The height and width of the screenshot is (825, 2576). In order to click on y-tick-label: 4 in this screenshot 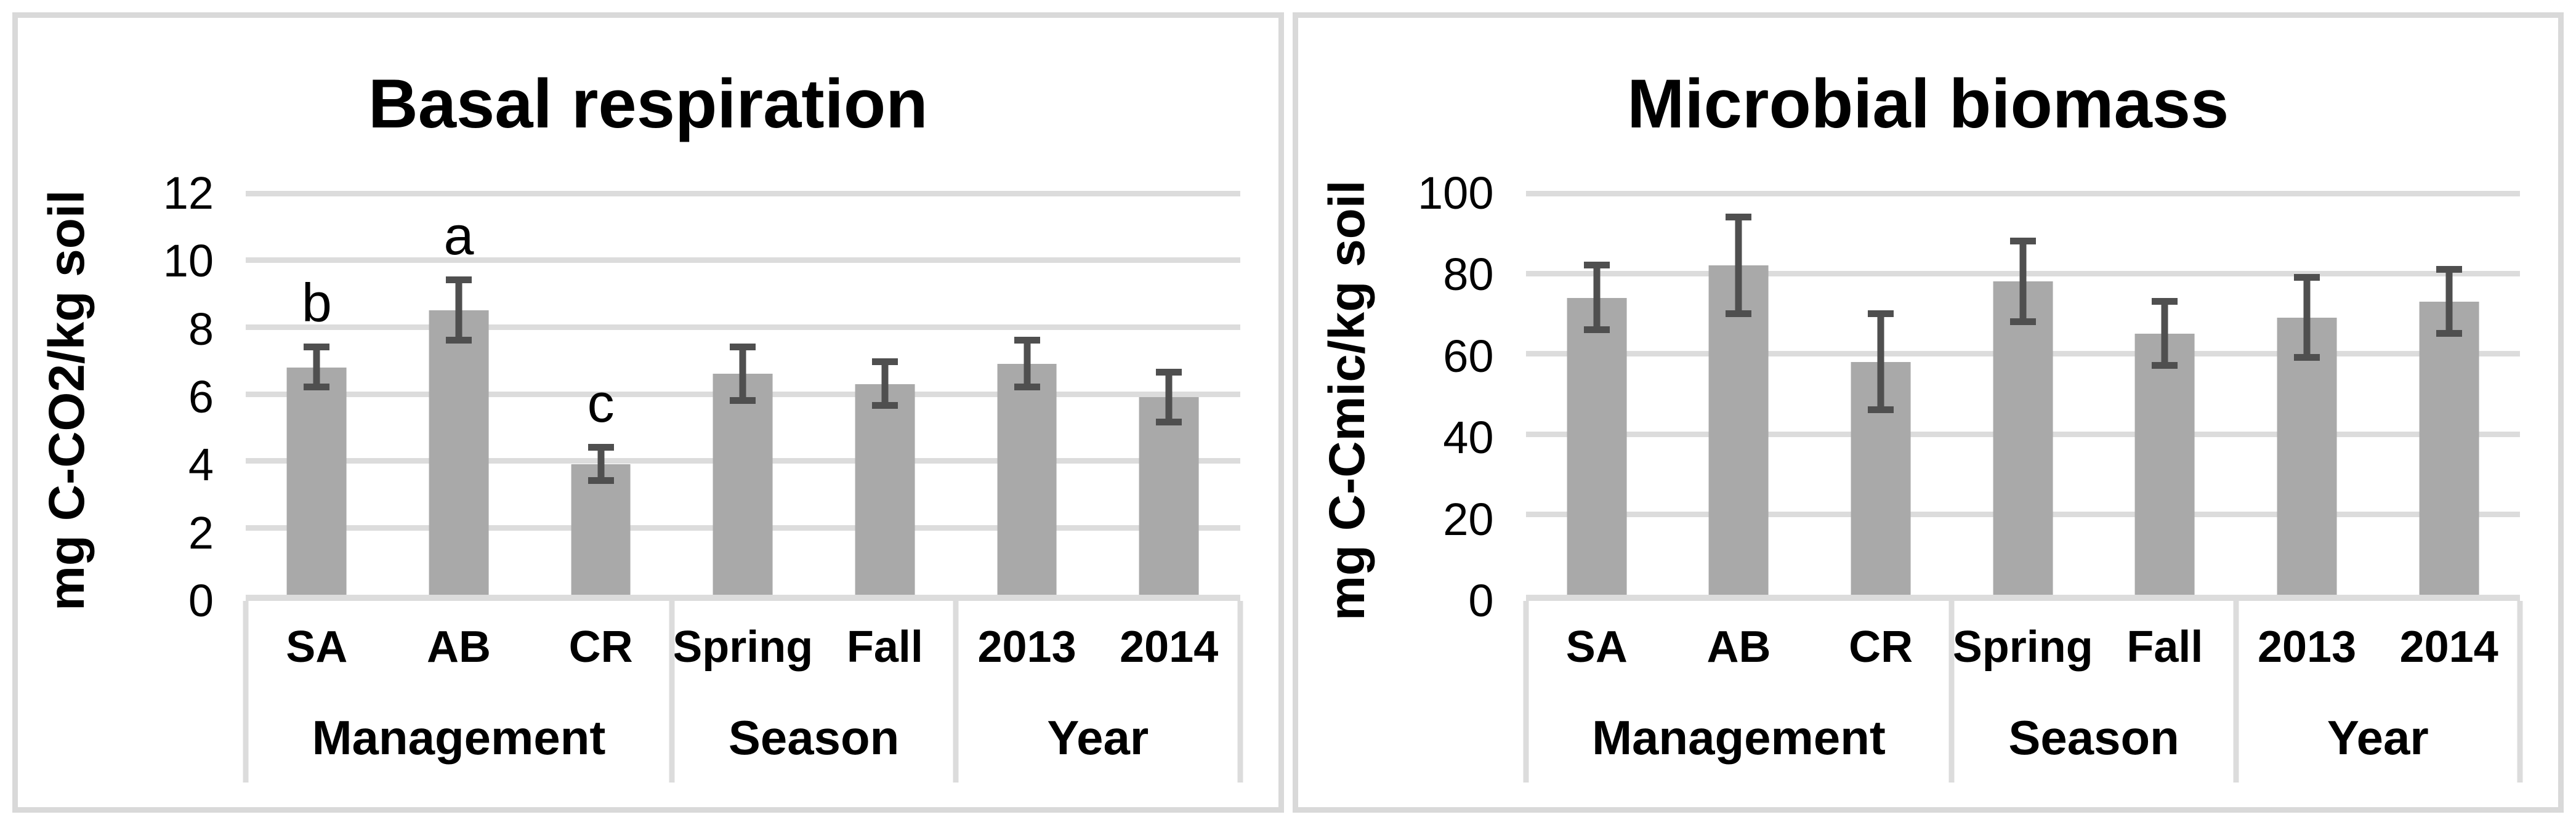, I will do `click(201, 465)`.